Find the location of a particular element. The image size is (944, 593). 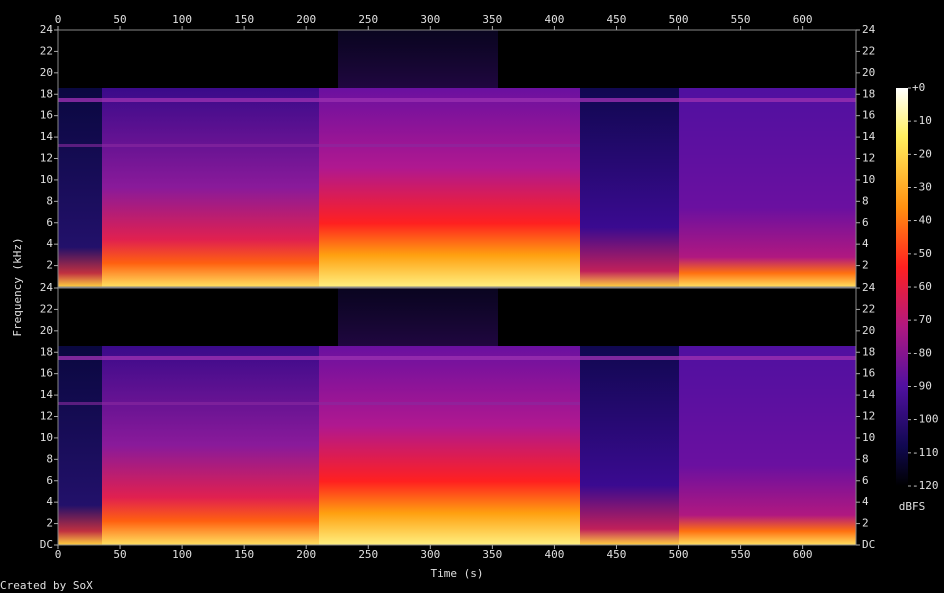

colorbar-tick-label: -80 is located at coordinates (922, 352).